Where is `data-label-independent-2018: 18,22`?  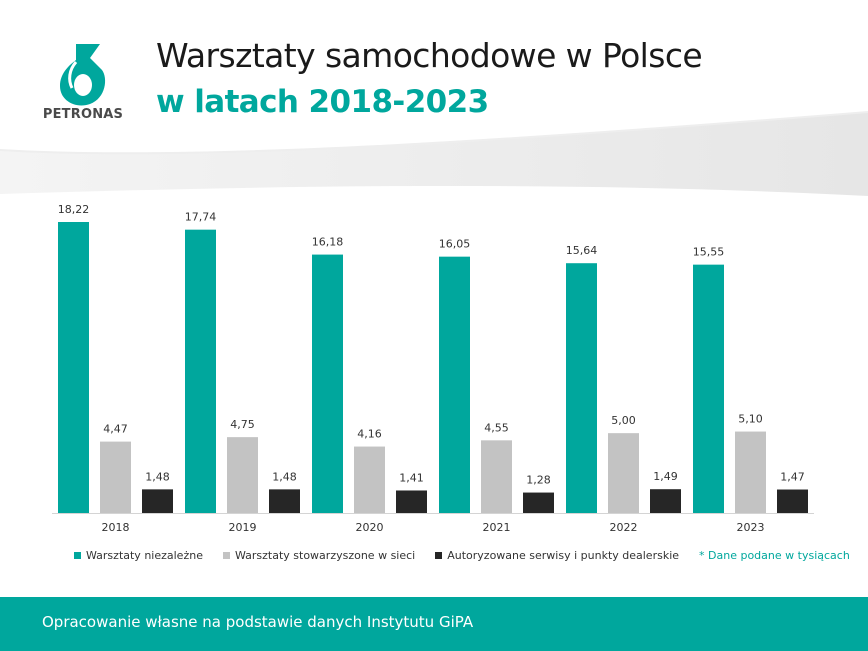 data-label-independent-2018: 18,22 is located at coordinates (74, 209).